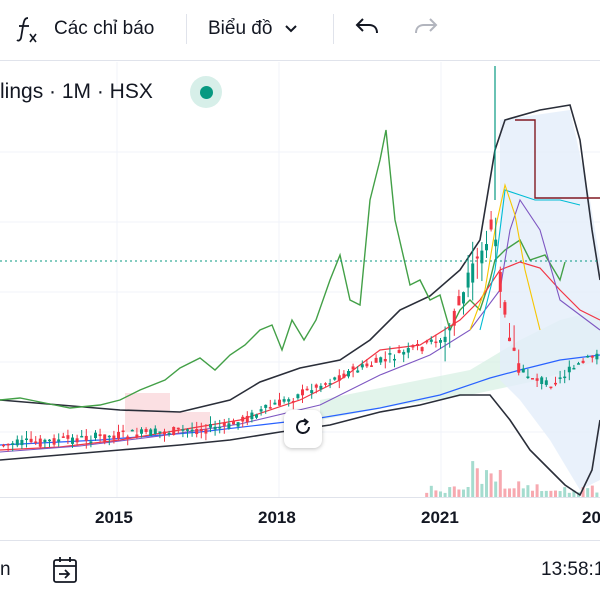 The height and width of the screenshot is (600, 600). Describe the element at coordinates (300, 497) in the screenshot. I see `time-axis-line` at that location.